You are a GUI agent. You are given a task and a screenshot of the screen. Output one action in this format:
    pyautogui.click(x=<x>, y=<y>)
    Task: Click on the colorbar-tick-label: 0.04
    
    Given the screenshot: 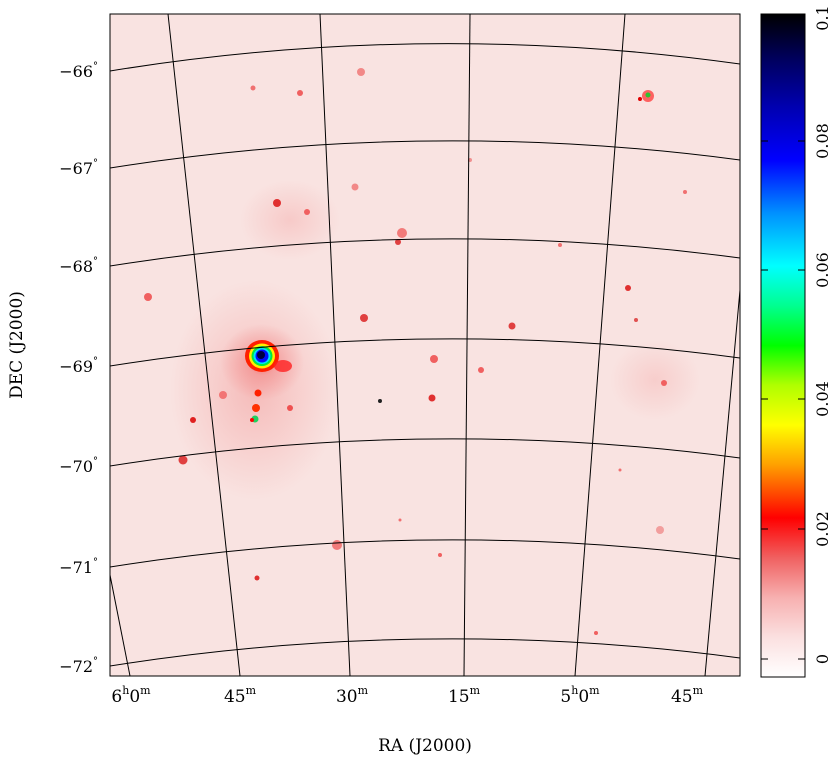 What is the action you would take?
    pyautogui.click(x=821, y=399)
    